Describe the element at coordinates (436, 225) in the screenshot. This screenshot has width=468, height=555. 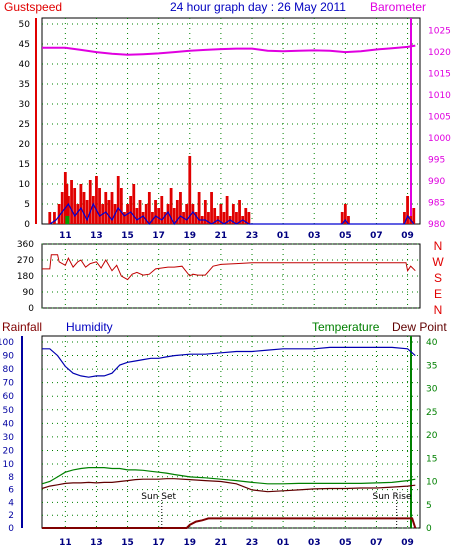
I see `panel1-yright-tick-0: 980` at that location.